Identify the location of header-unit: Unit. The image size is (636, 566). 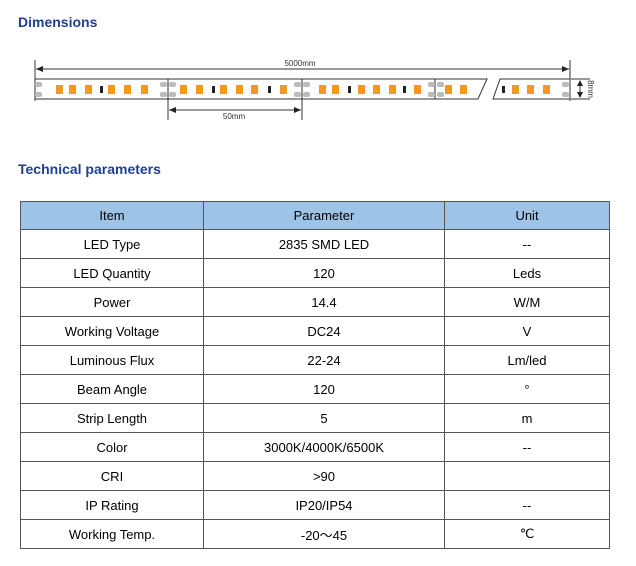
(527, 215).